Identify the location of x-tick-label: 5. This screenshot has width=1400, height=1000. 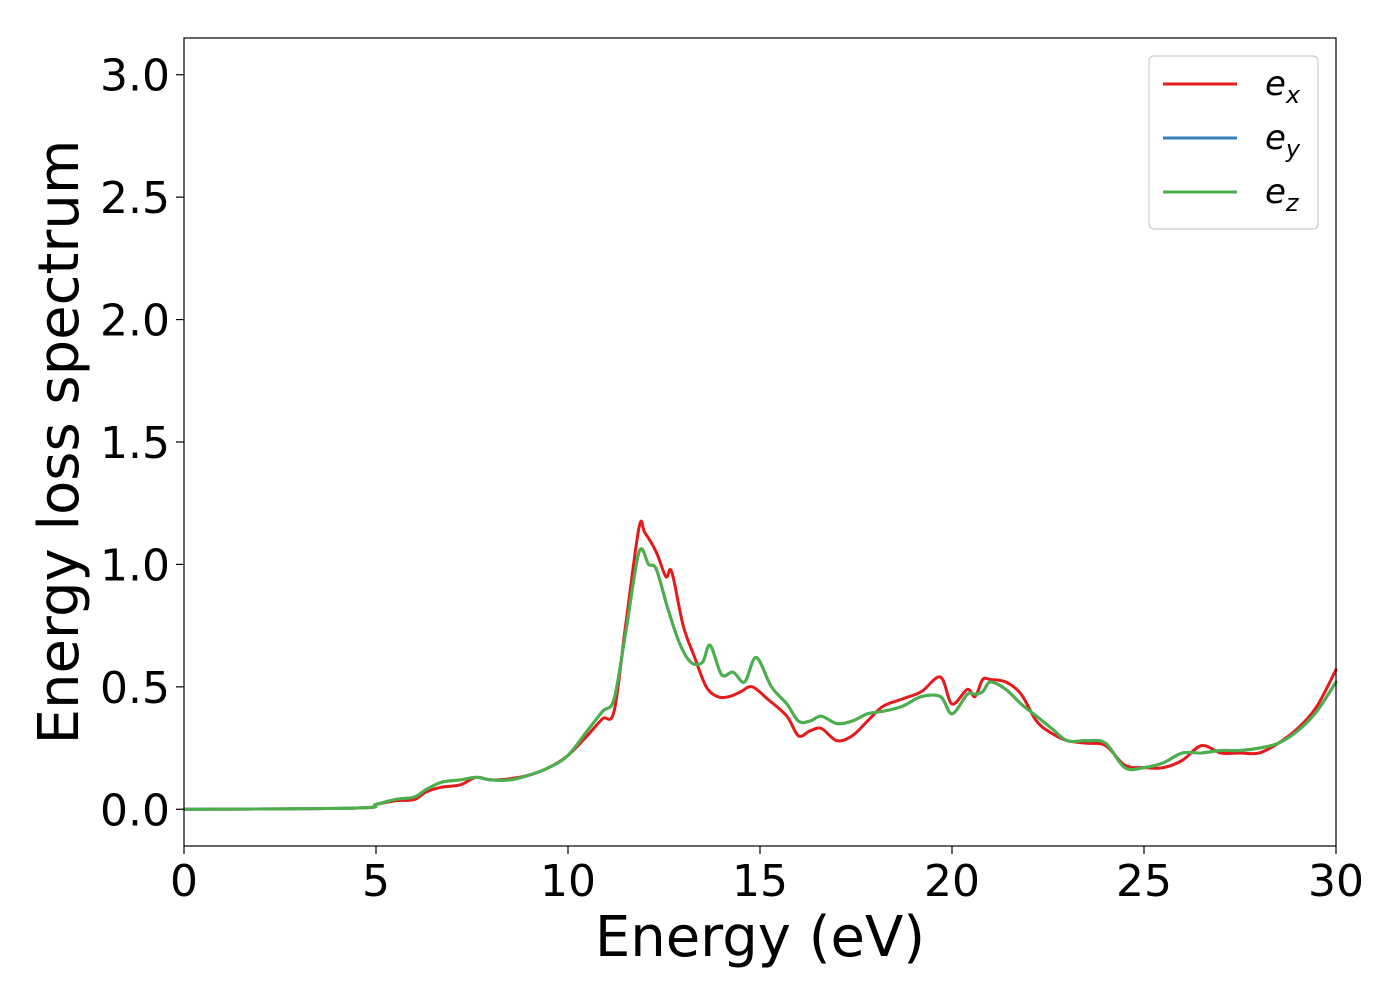
(376, 881).